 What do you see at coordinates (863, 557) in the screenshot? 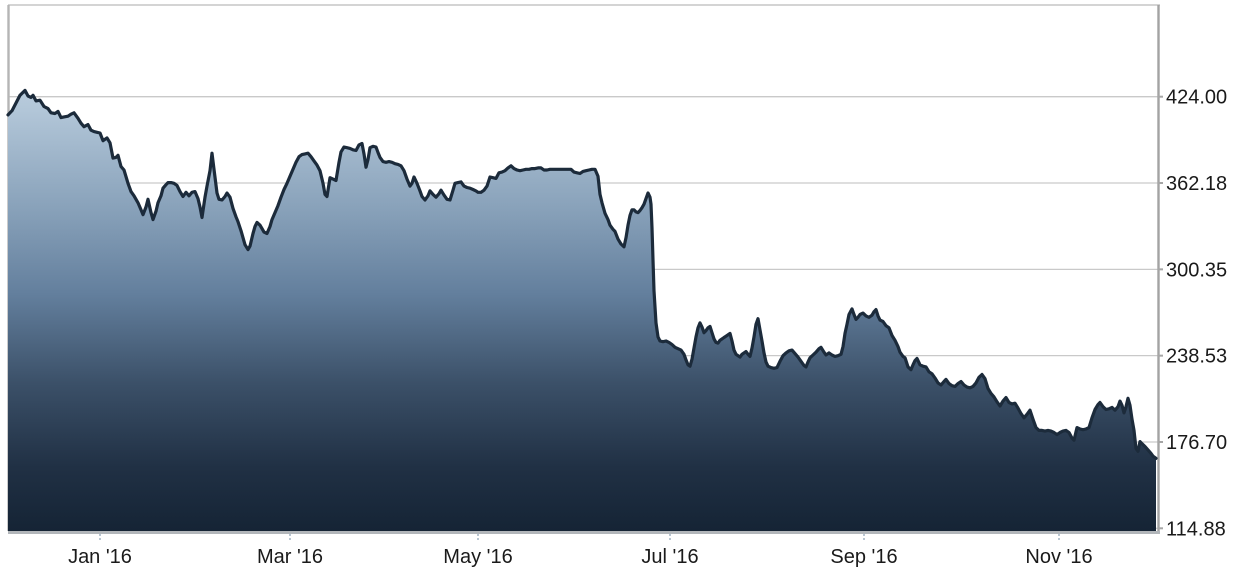
I see `x-tick-label: Sep '16` at bounding box center [863, 557].